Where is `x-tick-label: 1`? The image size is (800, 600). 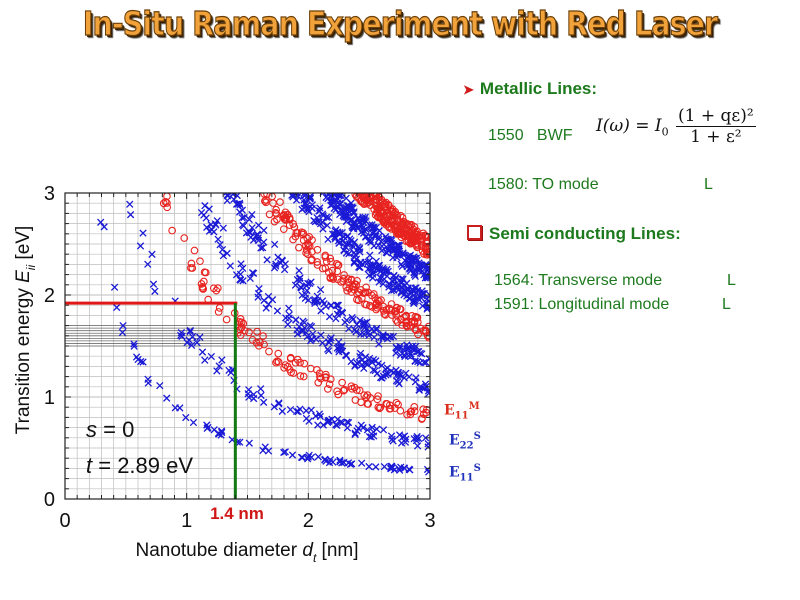
x-tick-label: 1 is located at coordinates (186, 521).